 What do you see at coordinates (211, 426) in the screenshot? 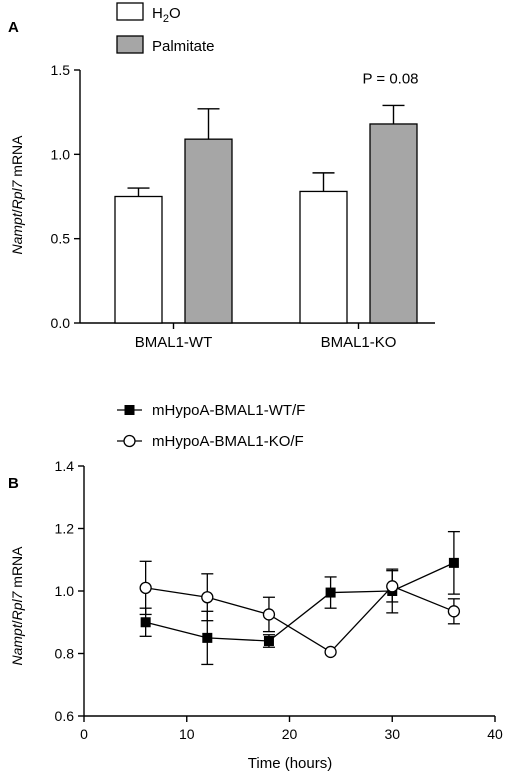
I see `panel-b-legend: mHypoA-BMAL1-WT/F mHypoA-BMAL1-KO/F` at bounding box center [211, 426].